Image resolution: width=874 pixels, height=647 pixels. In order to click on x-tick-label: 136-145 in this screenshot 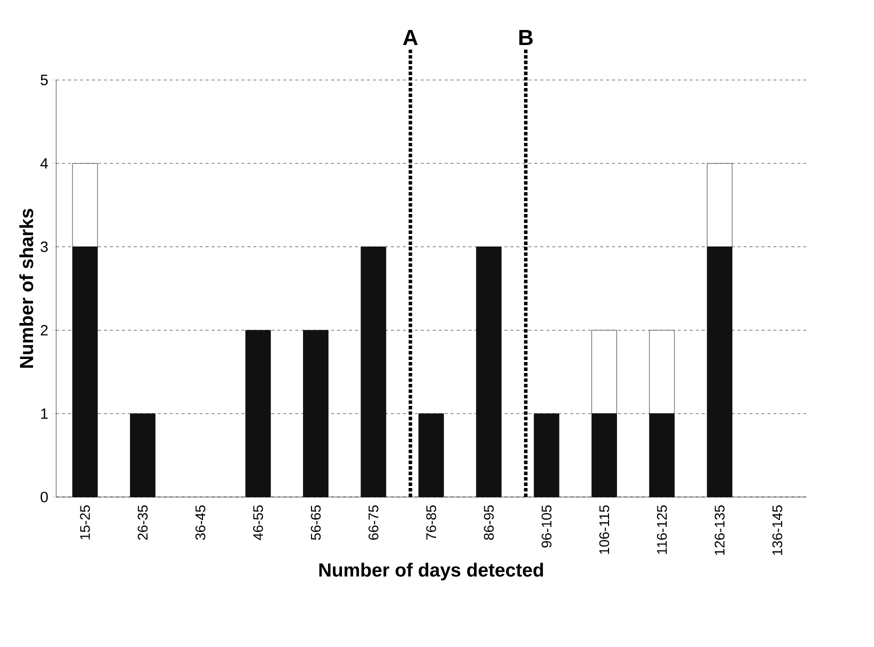, I will do `click(777, 530)`.